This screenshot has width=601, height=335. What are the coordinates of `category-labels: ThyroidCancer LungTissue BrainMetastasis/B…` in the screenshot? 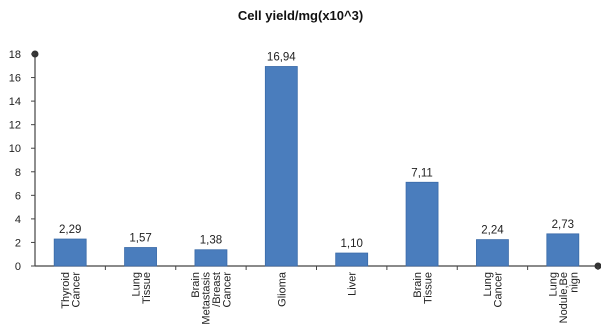 It's located at (320, 297).